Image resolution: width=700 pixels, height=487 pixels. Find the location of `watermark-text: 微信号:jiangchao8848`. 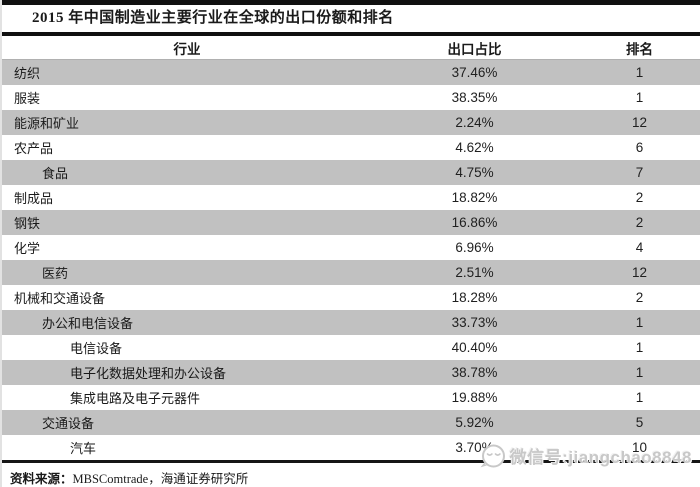

watermark-text: 微信号:jiangchao8848 is located at coordinates (600, 457).